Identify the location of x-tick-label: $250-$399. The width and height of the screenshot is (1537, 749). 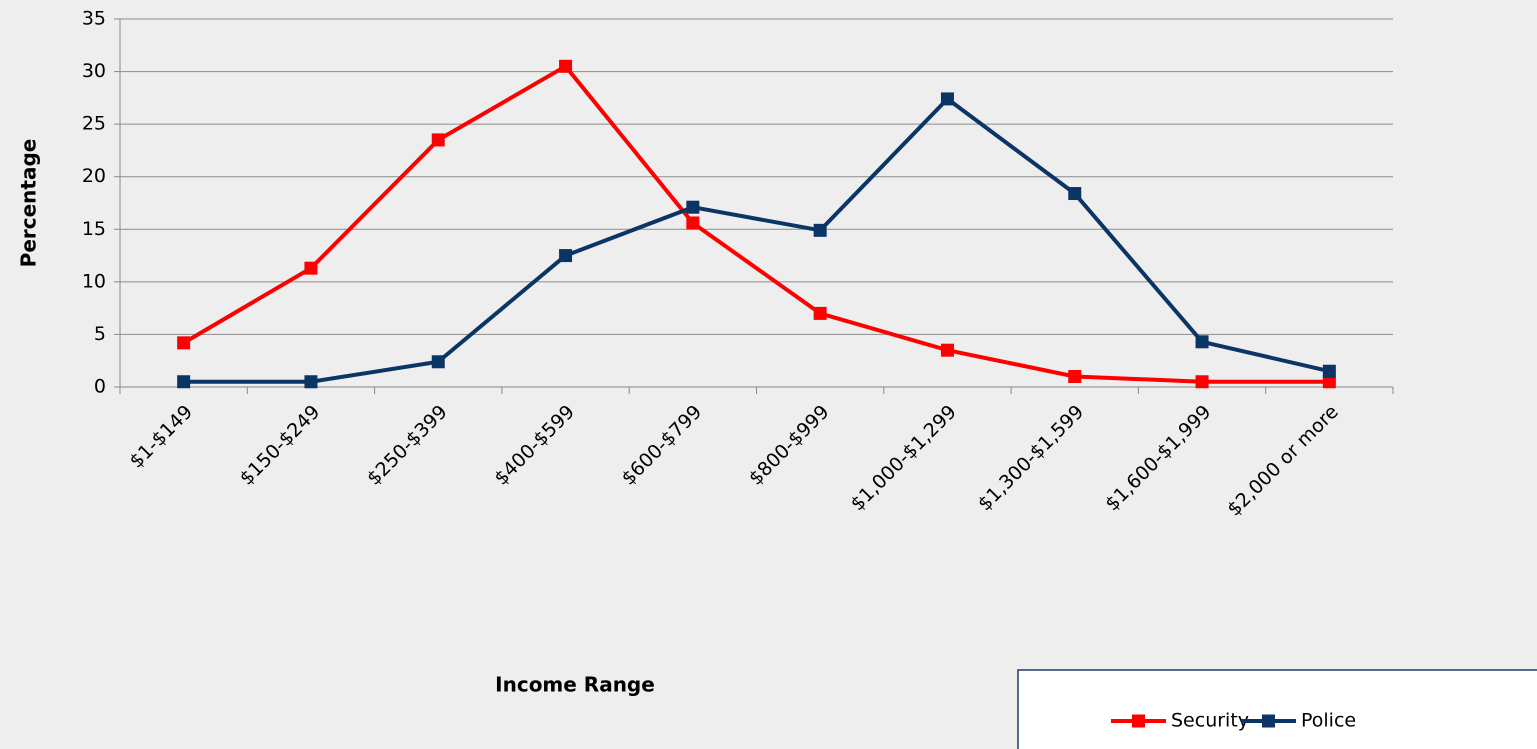
(407, 445).